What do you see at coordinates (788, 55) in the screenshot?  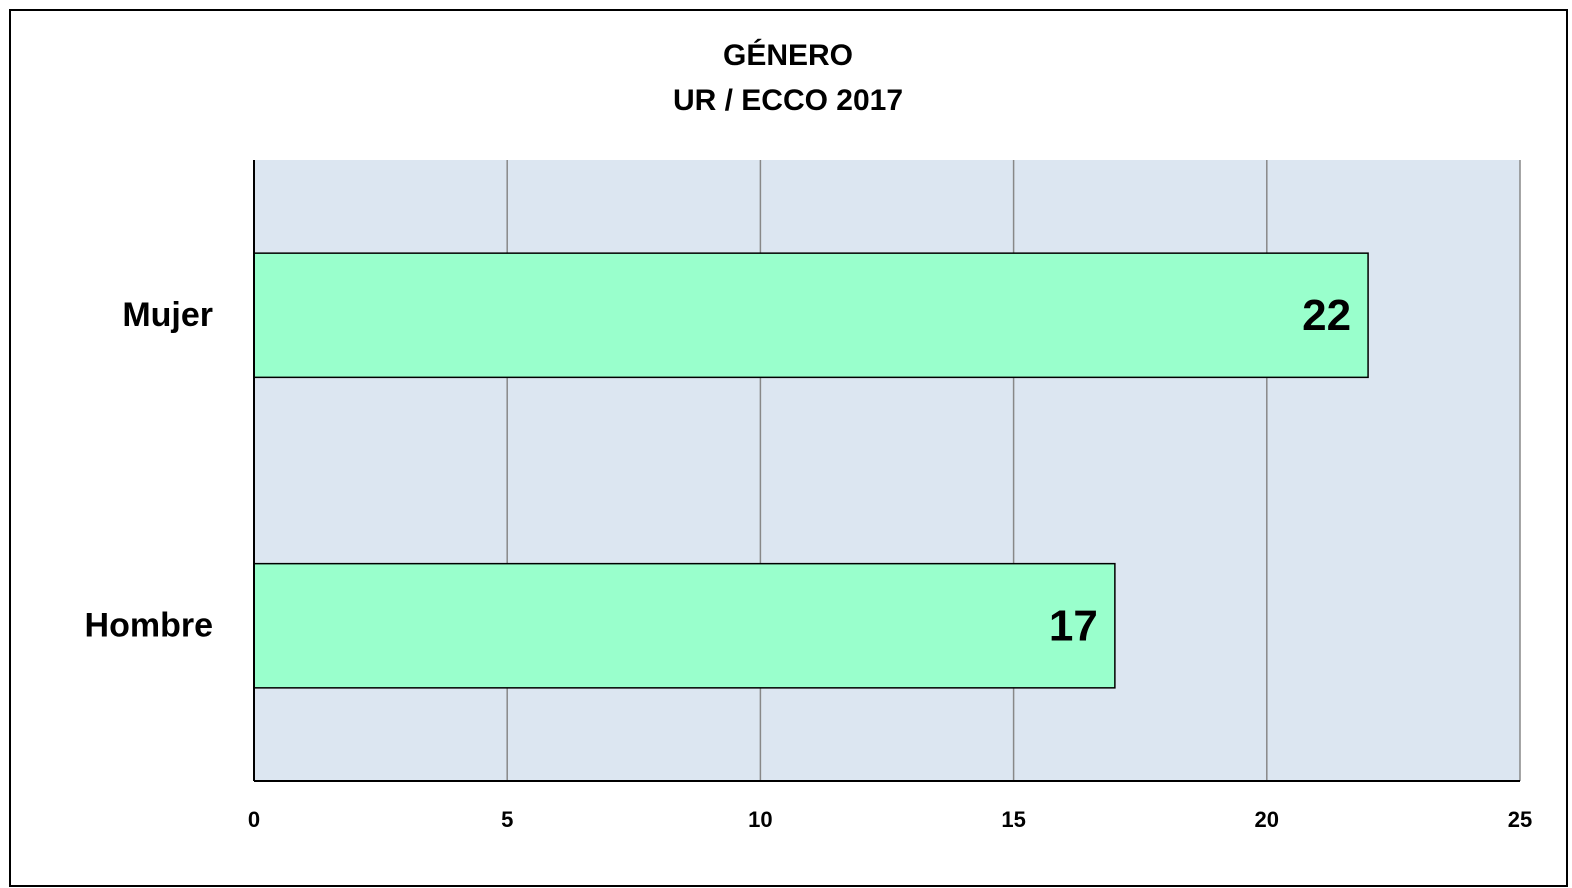 I see `chart-title: GÉNERO` at bounding box center [788, 55].